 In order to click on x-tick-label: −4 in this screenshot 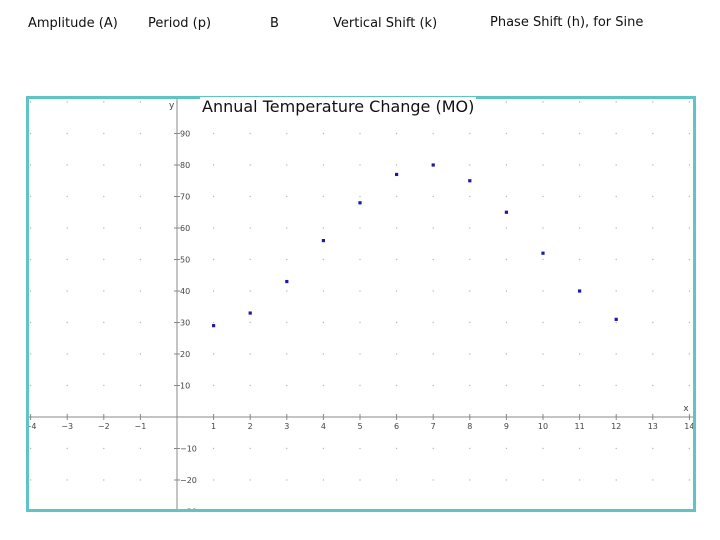, I will do `click(32, 426)`.